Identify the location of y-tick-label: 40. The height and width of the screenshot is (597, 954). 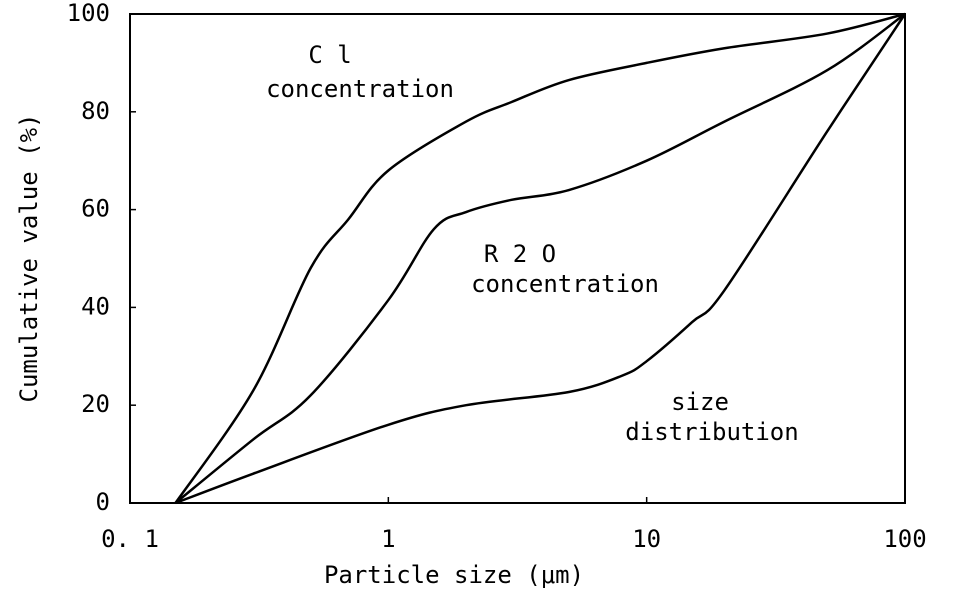
(95, 306).